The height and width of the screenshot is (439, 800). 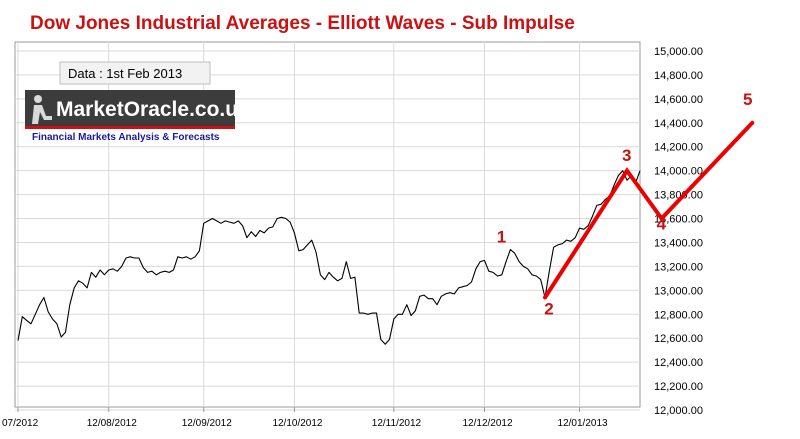 What do you see at coordinates (649, 210) in the screenshot?
I see `elliott-wave-line` at bounding box center [649, 210].